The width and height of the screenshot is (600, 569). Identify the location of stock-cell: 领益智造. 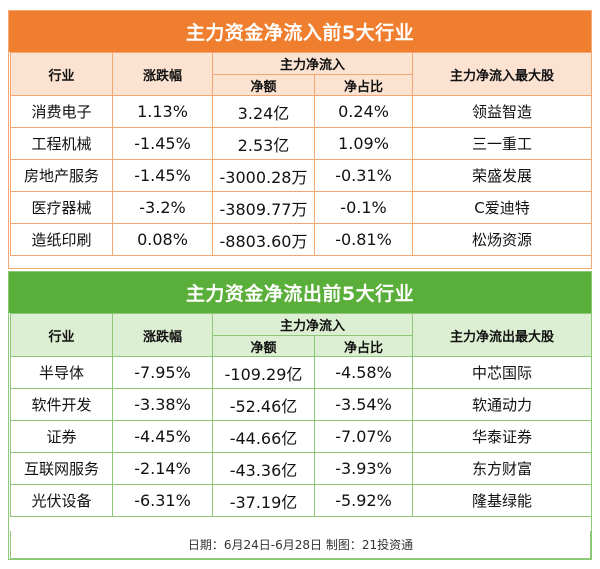
(502, 111).